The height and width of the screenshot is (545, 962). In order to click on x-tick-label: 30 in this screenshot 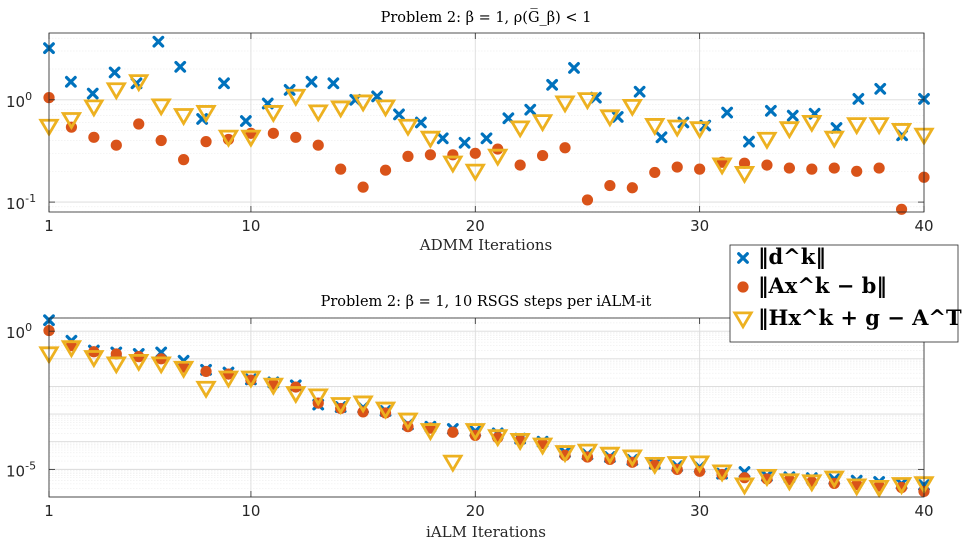, I will do `click(699, 226)`.